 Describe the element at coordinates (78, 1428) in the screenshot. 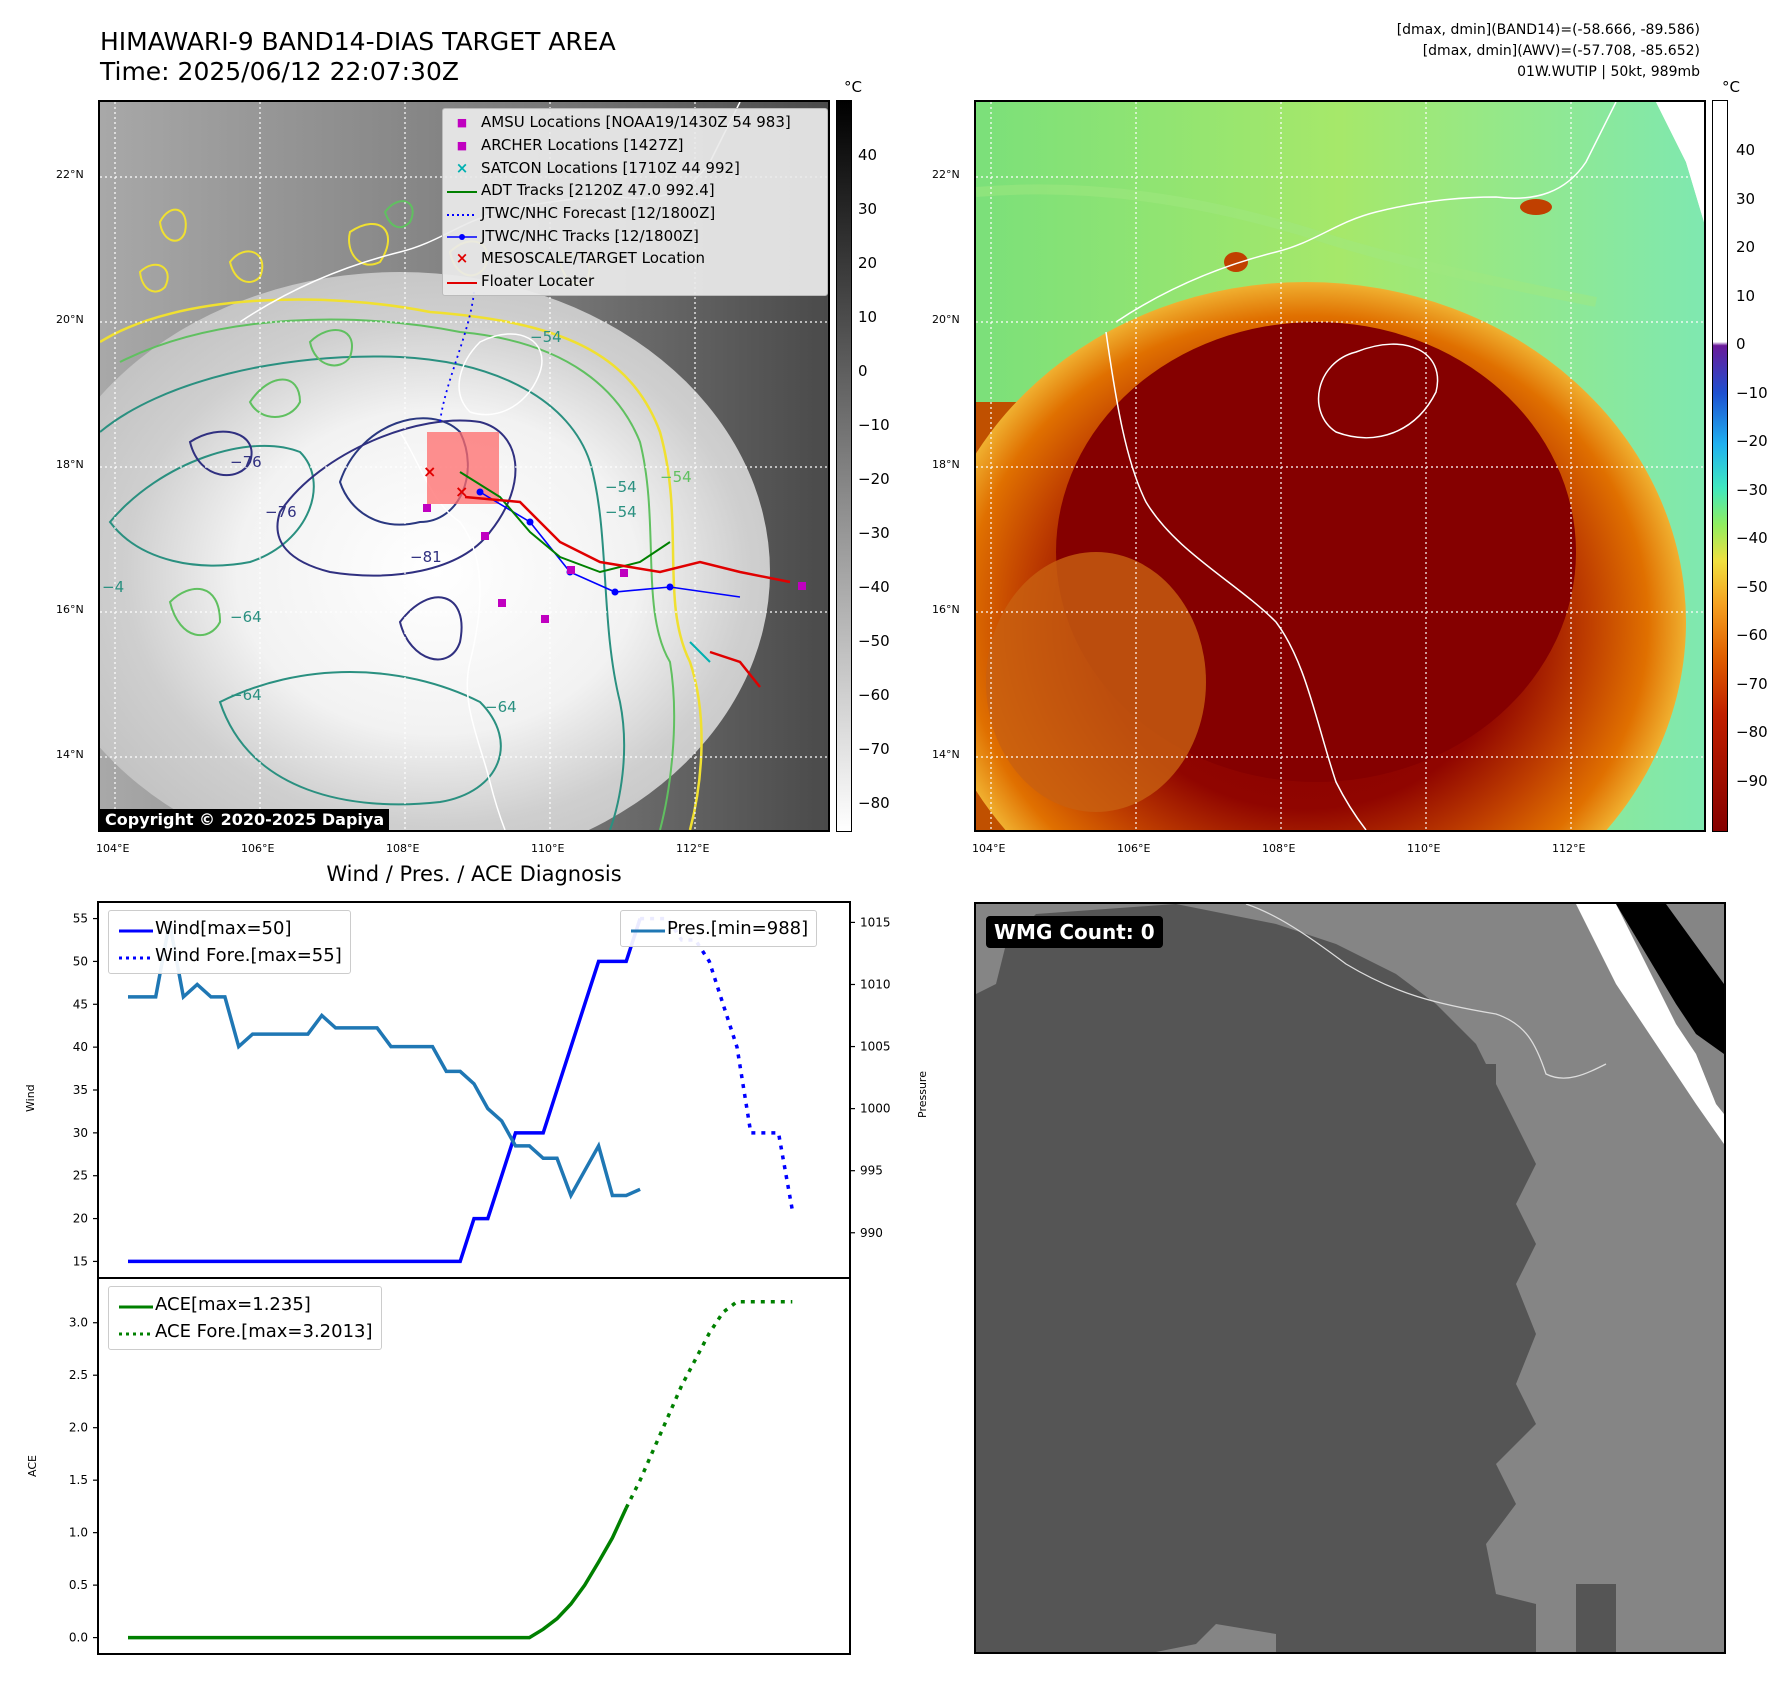

I see `ace-axis-tick-label: 2.0` at that location.